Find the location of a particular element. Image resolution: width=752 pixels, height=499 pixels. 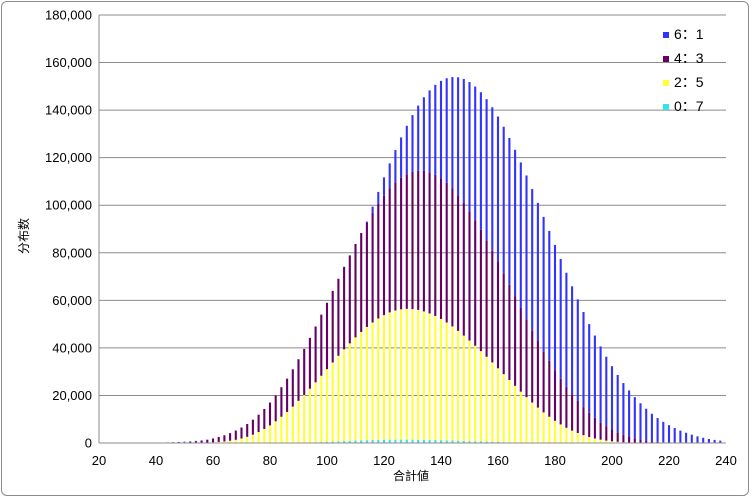

y-tick-label: 140,000 is located at coordinates (68, 110).